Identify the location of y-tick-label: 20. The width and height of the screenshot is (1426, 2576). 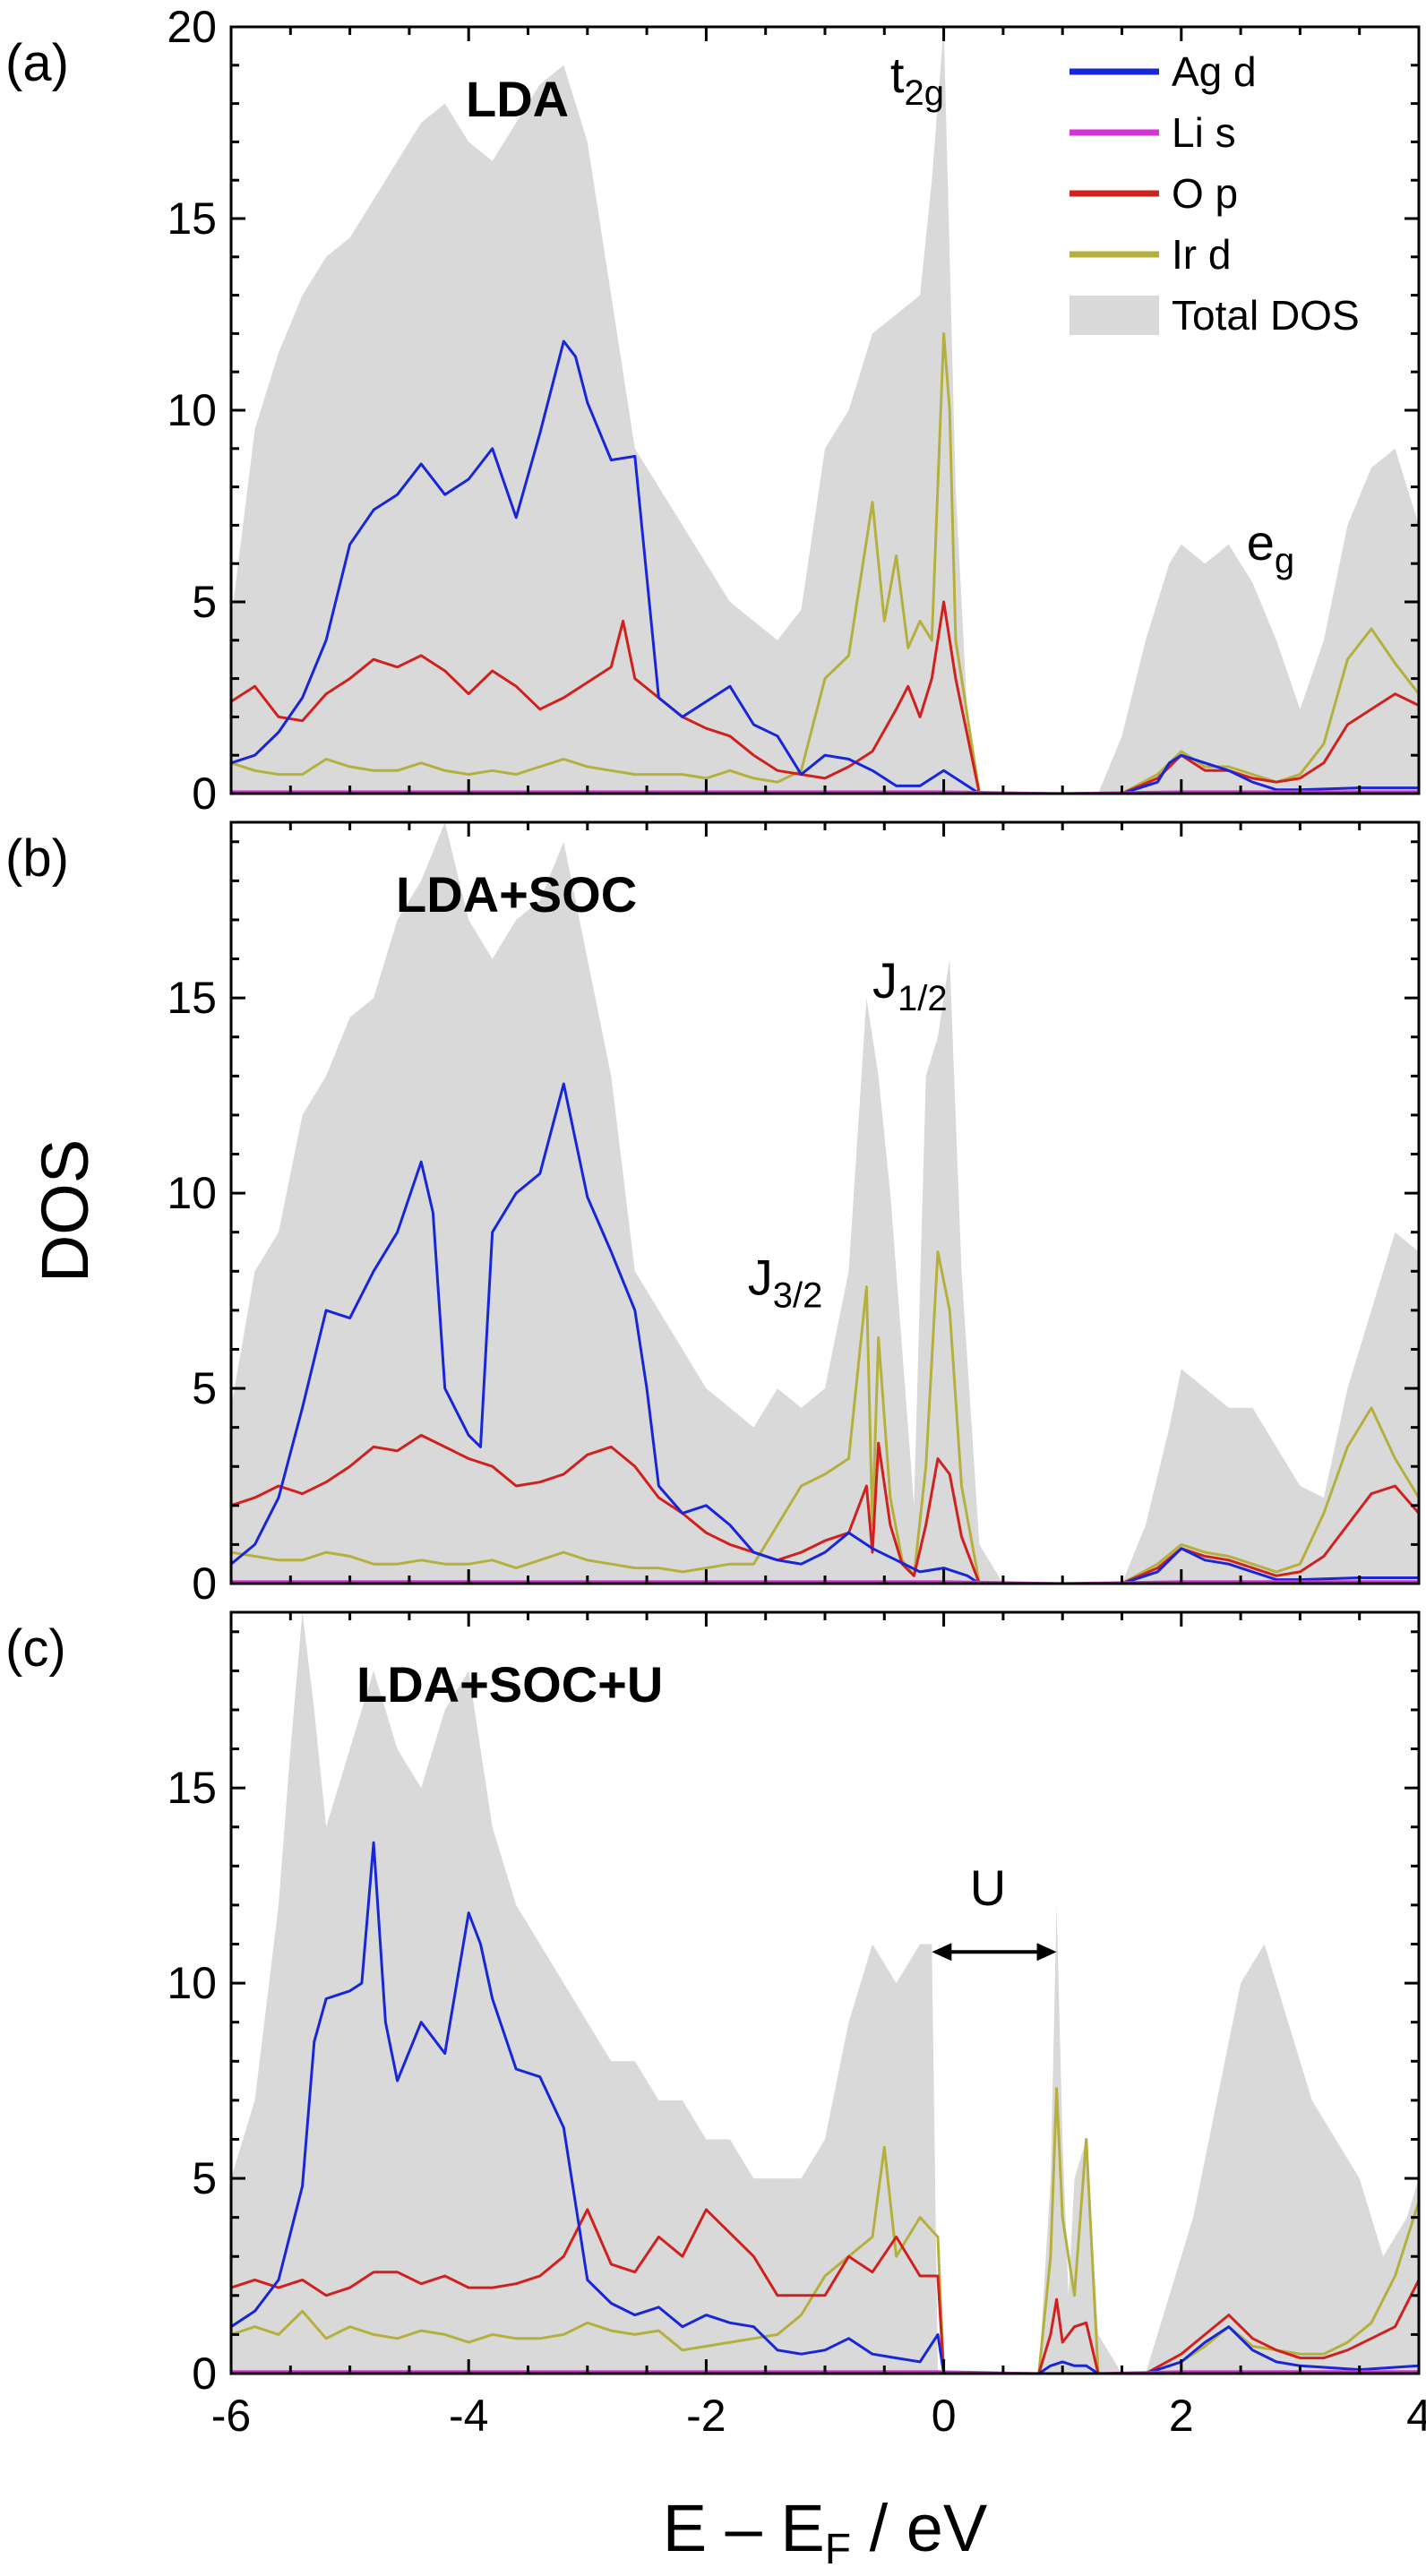
(192, 27).